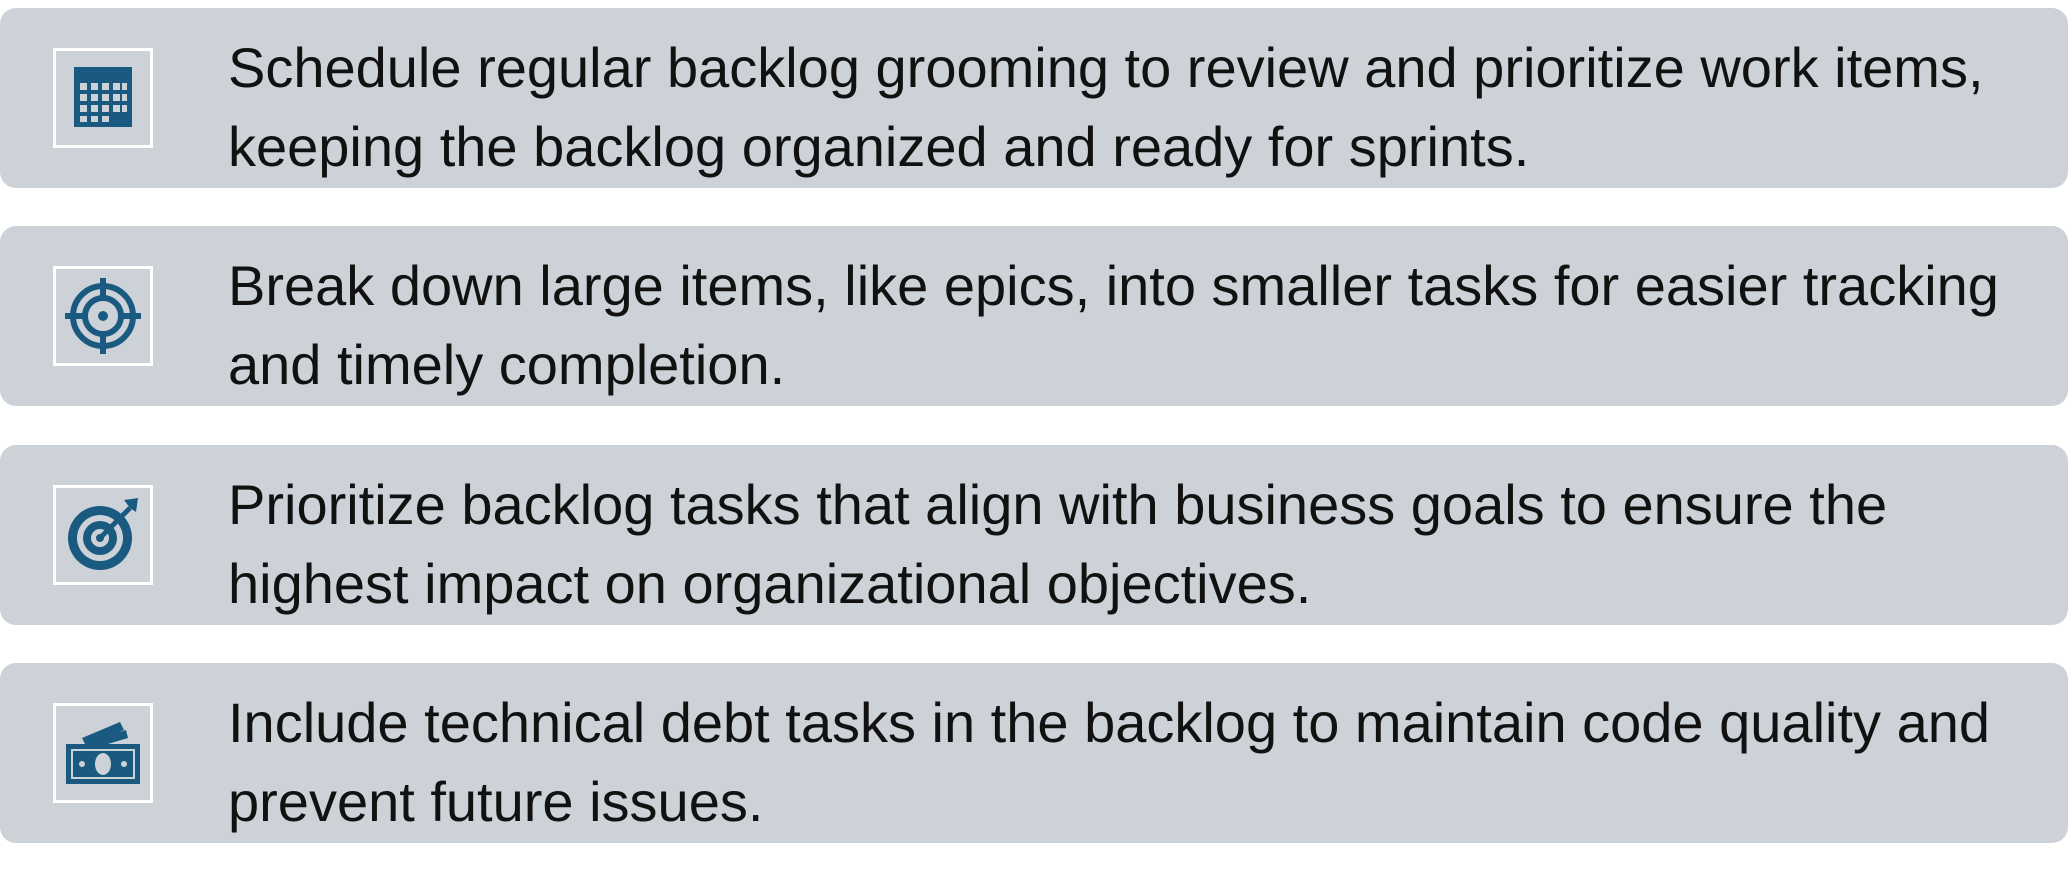 The height and width of the screenshot is (870, 2068). What do you see at coordinates (103, 753) in the screenshot?
I see `money-icon` at bounding box center [103, 753].